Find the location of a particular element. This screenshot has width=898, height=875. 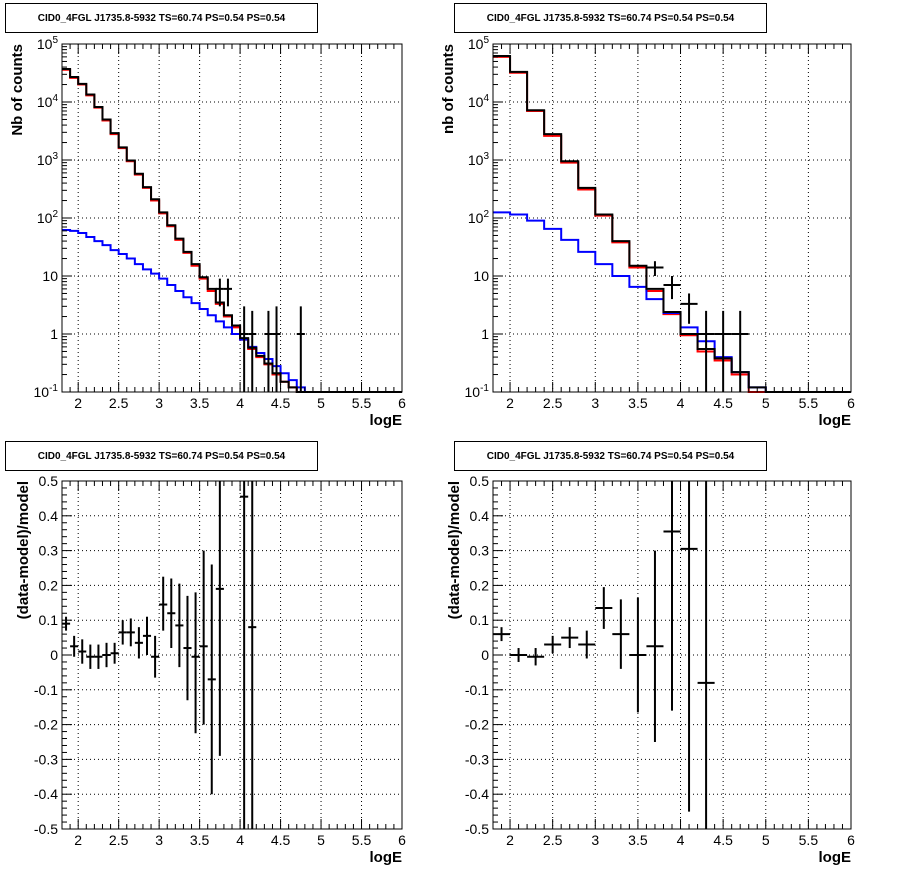

y-tick-label: 10⁴ is located at coordinates (48, 101).